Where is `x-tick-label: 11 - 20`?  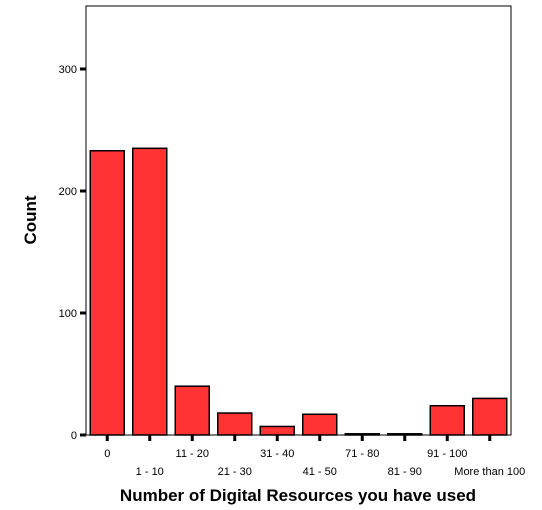
x-tick-label: 11 - 20 is located at coordinates (192, 454).